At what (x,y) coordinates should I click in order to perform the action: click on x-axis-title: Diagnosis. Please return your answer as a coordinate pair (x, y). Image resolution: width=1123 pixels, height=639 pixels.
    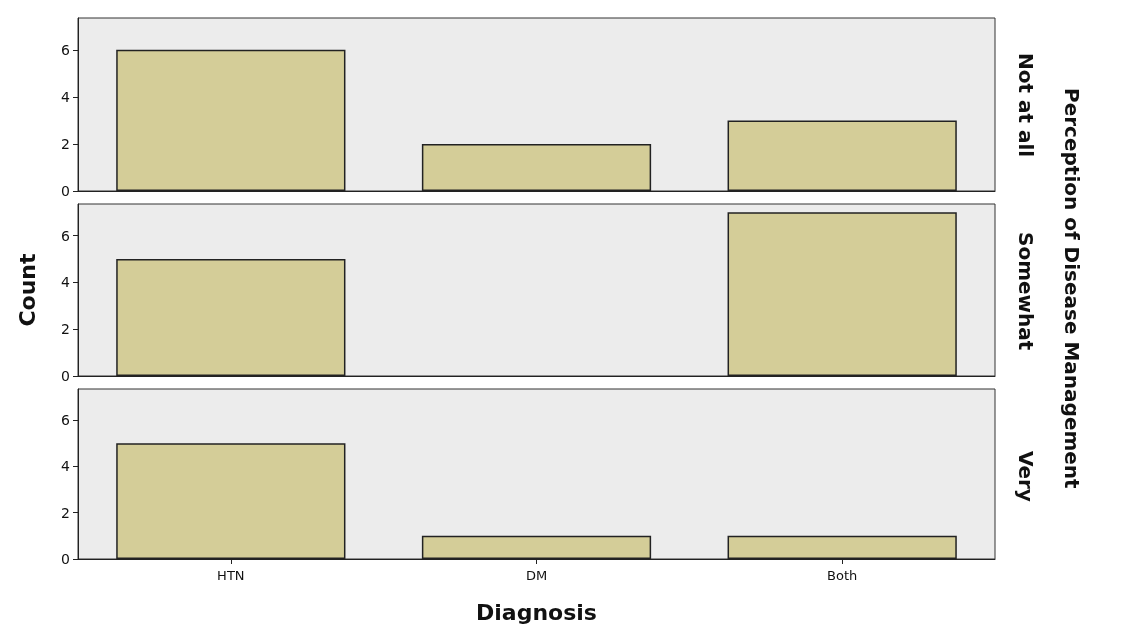
    Looking at the image, I should click on (536, 612).